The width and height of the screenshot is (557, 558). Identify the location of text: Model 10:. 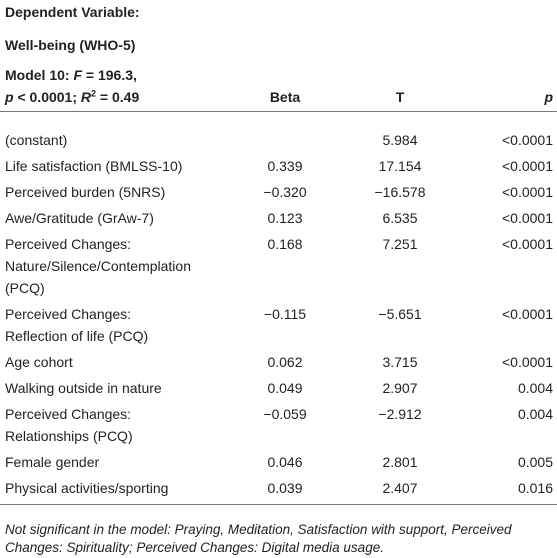
(39, 75).